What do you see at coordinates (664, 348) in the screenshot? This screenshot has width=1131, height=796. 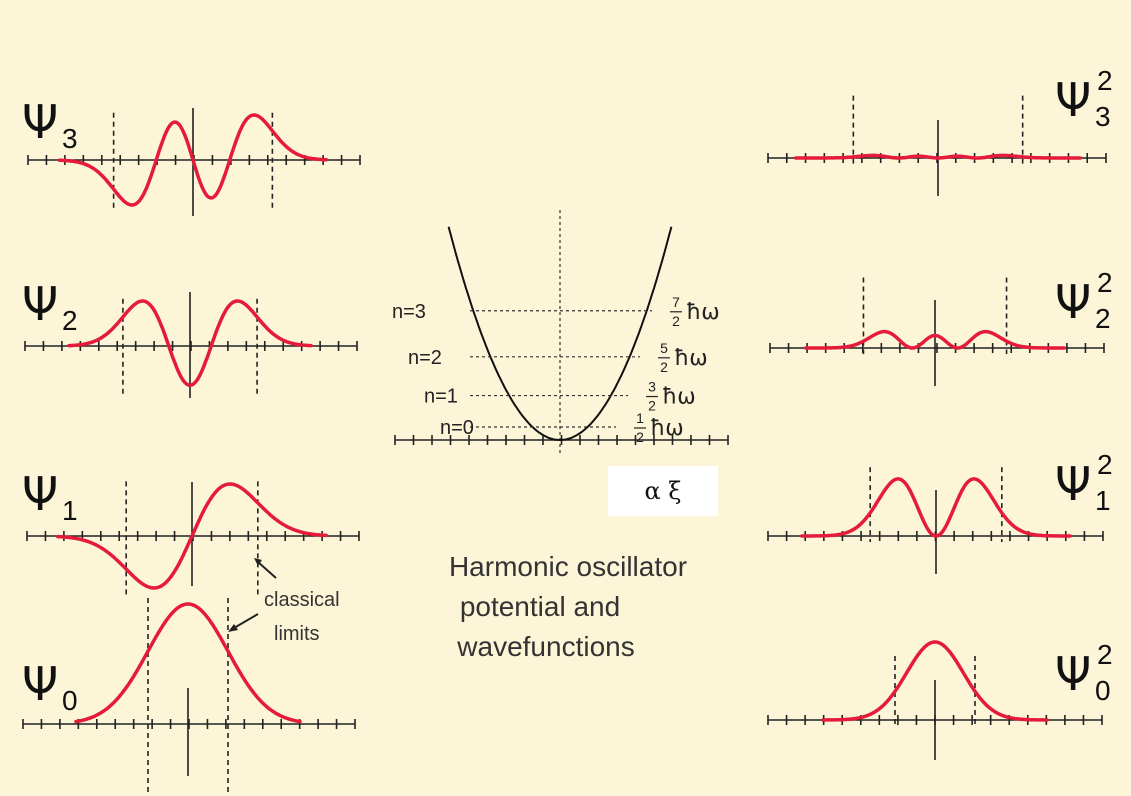 I see `fraction-numerator: 5` at bounding box center [664, 348].